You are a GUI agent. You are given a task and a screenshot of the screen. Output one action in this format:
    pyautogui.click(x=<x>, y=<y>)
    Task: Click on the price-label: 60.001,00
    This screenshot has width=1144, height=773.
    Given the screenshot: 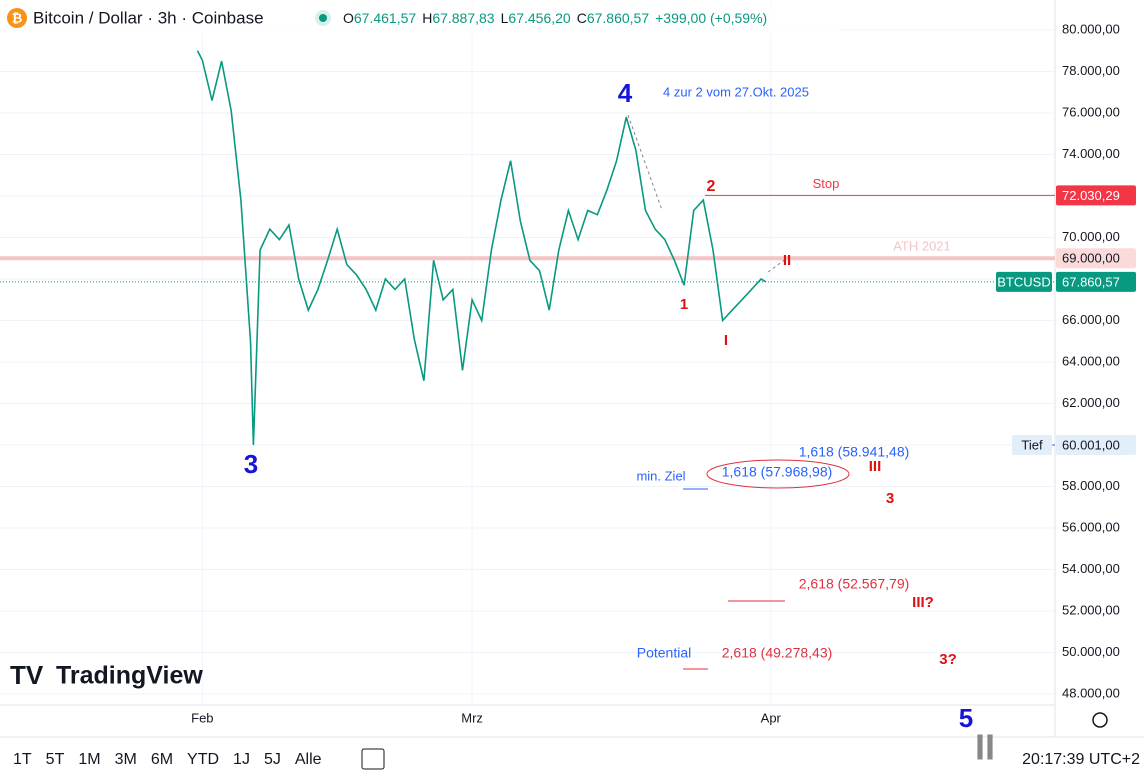 What is the action you would take?
    pyautogui.click(x=1091, y=444)
    